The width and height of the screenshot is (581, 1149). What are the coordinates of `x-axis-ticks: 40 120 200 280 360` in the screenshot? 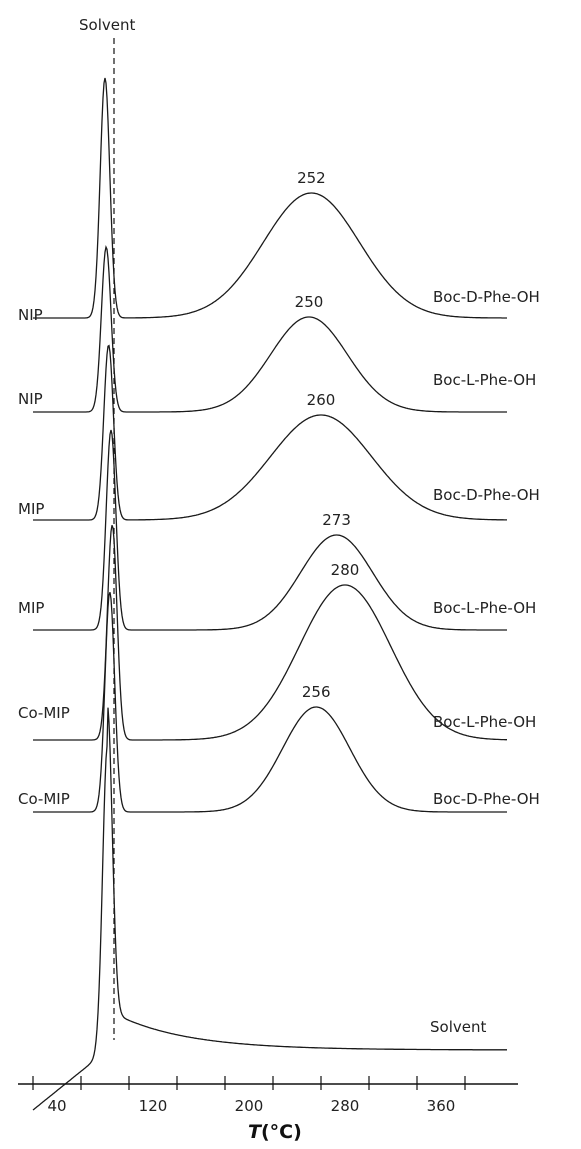 It's located at (249, 1095).